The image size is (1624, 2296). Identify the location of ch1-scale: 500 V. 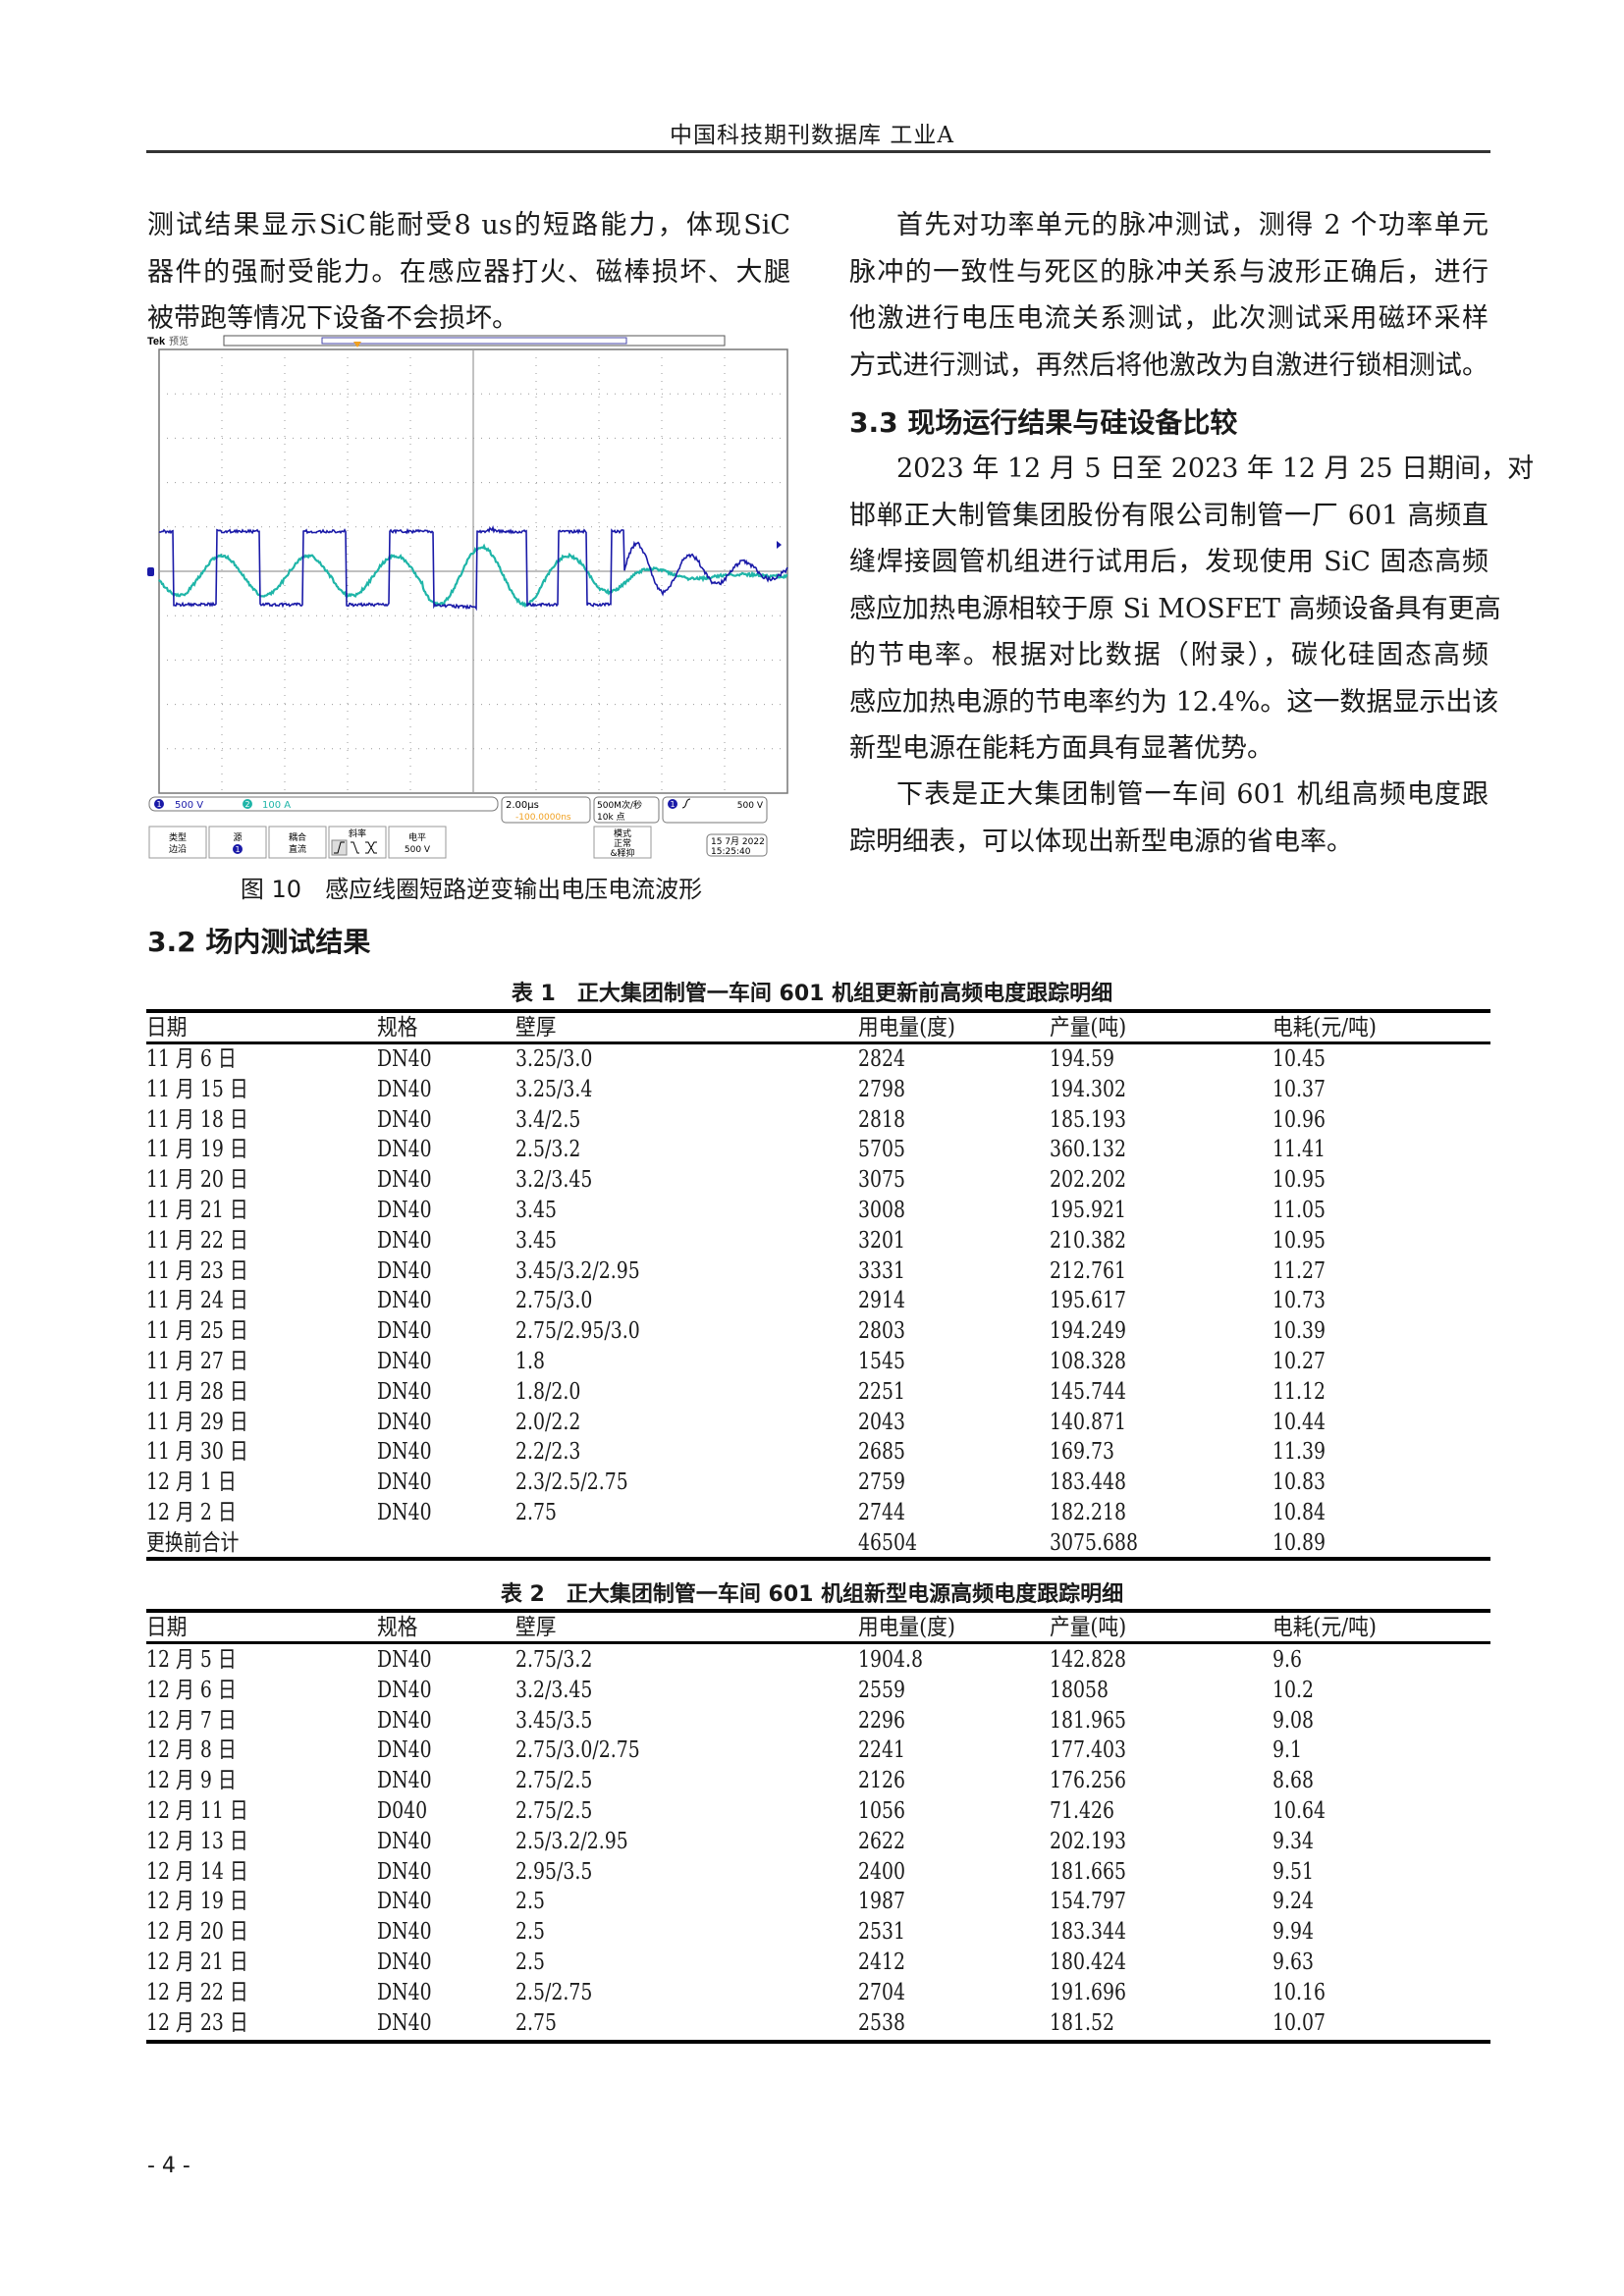
(189, 805).